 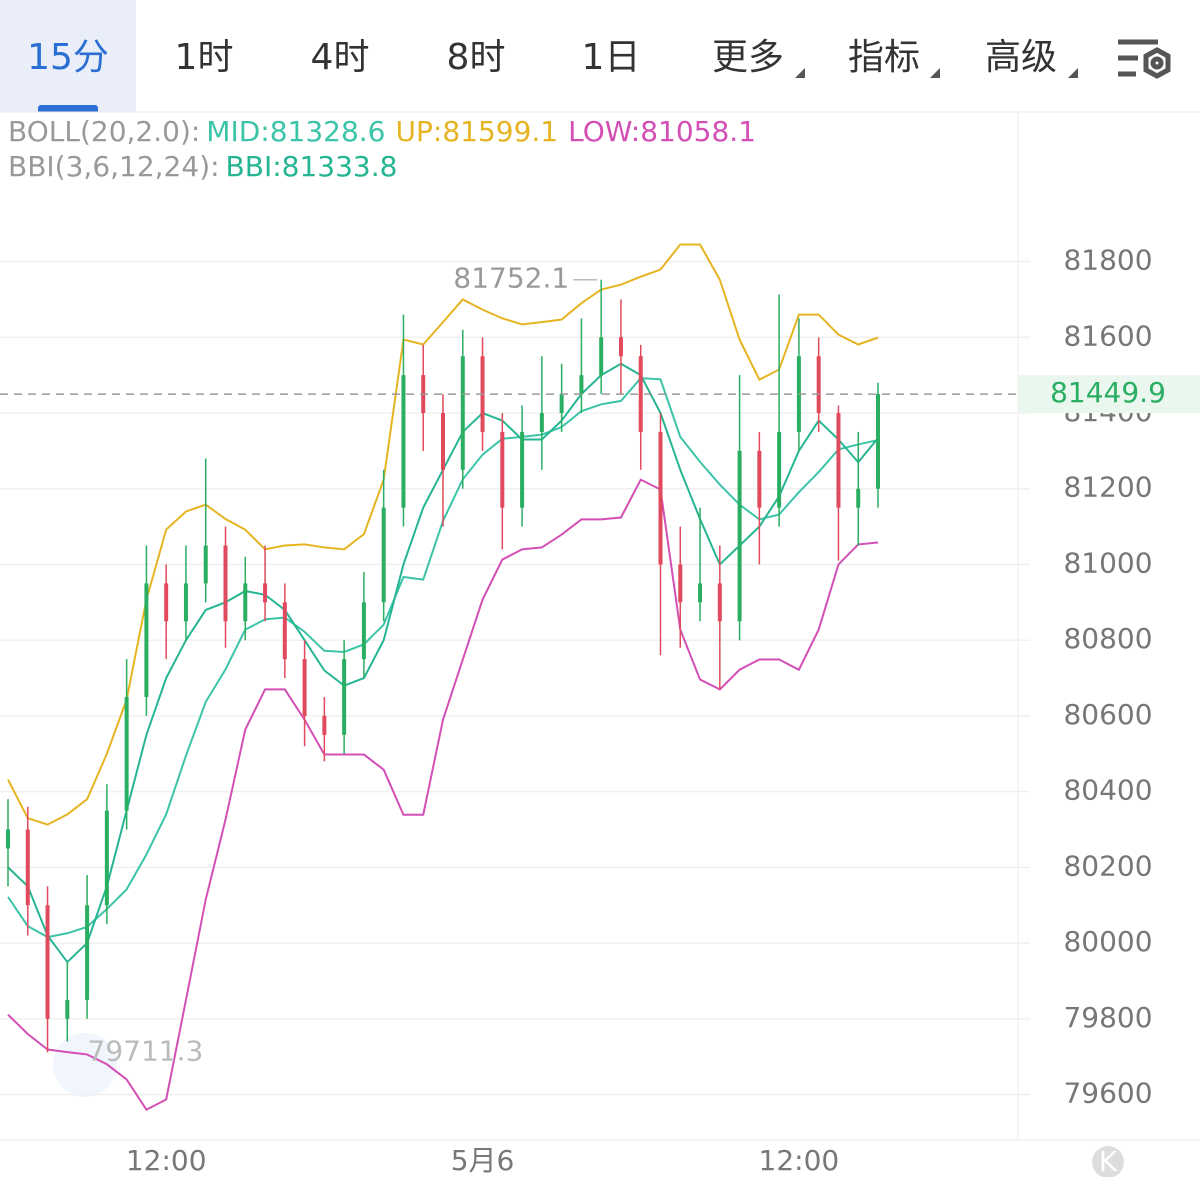 I want to click on tab: 更多, so click(x=747, y=57).